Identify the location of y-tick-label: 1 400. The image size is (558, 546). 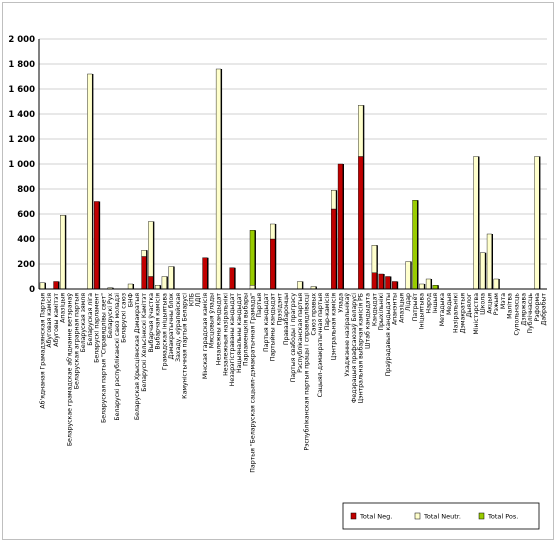
(21, 115).